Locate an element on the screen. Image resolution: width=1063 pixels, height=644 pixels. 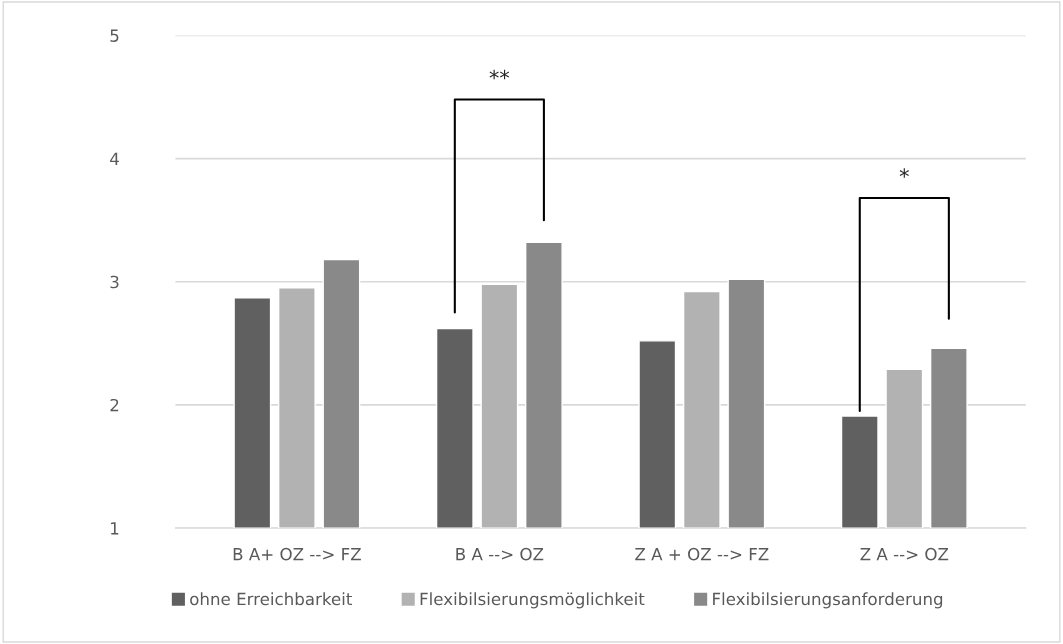
y-tick-label: 5 is located at coordinates (114, 35).